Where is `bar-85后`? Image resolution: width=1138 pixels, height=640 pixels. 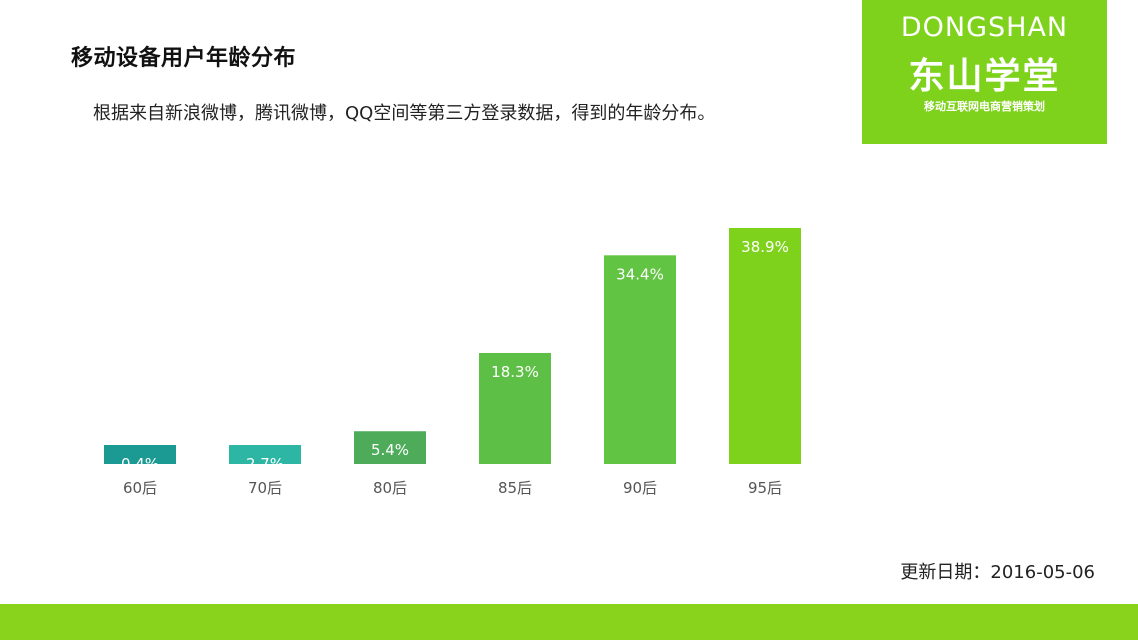 bar-85后 is located at coordinates (515, 408).